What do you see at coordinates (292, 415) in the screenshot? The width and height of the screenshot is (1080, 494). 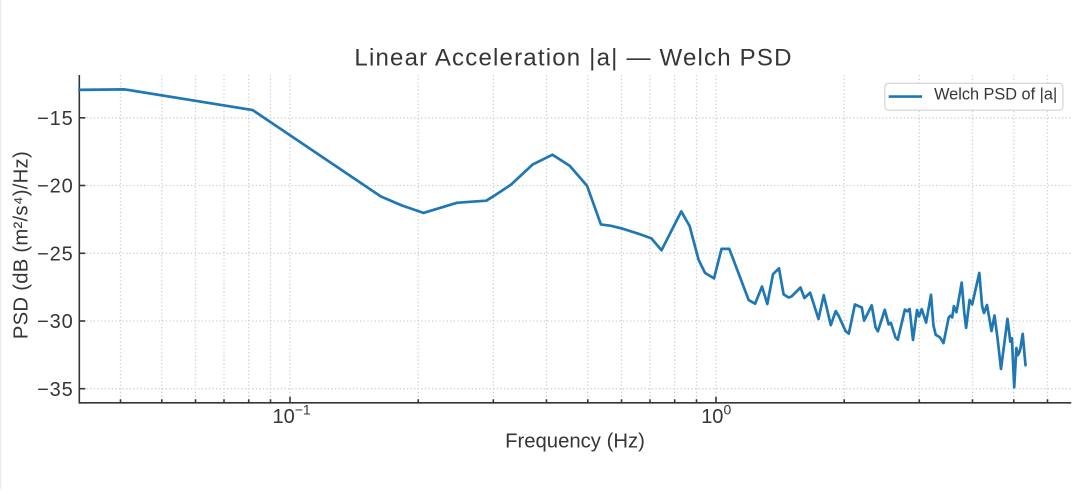 I see `svg-text: 10⁻¹` at bounding box center [292, 415].